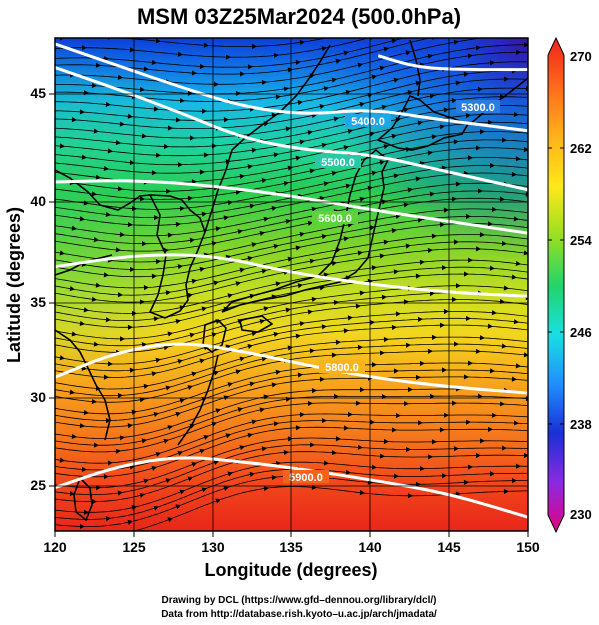 The width and height of the screenshot is (599, 625). I want to click on y-tick-label: 35, so click(38, 302).